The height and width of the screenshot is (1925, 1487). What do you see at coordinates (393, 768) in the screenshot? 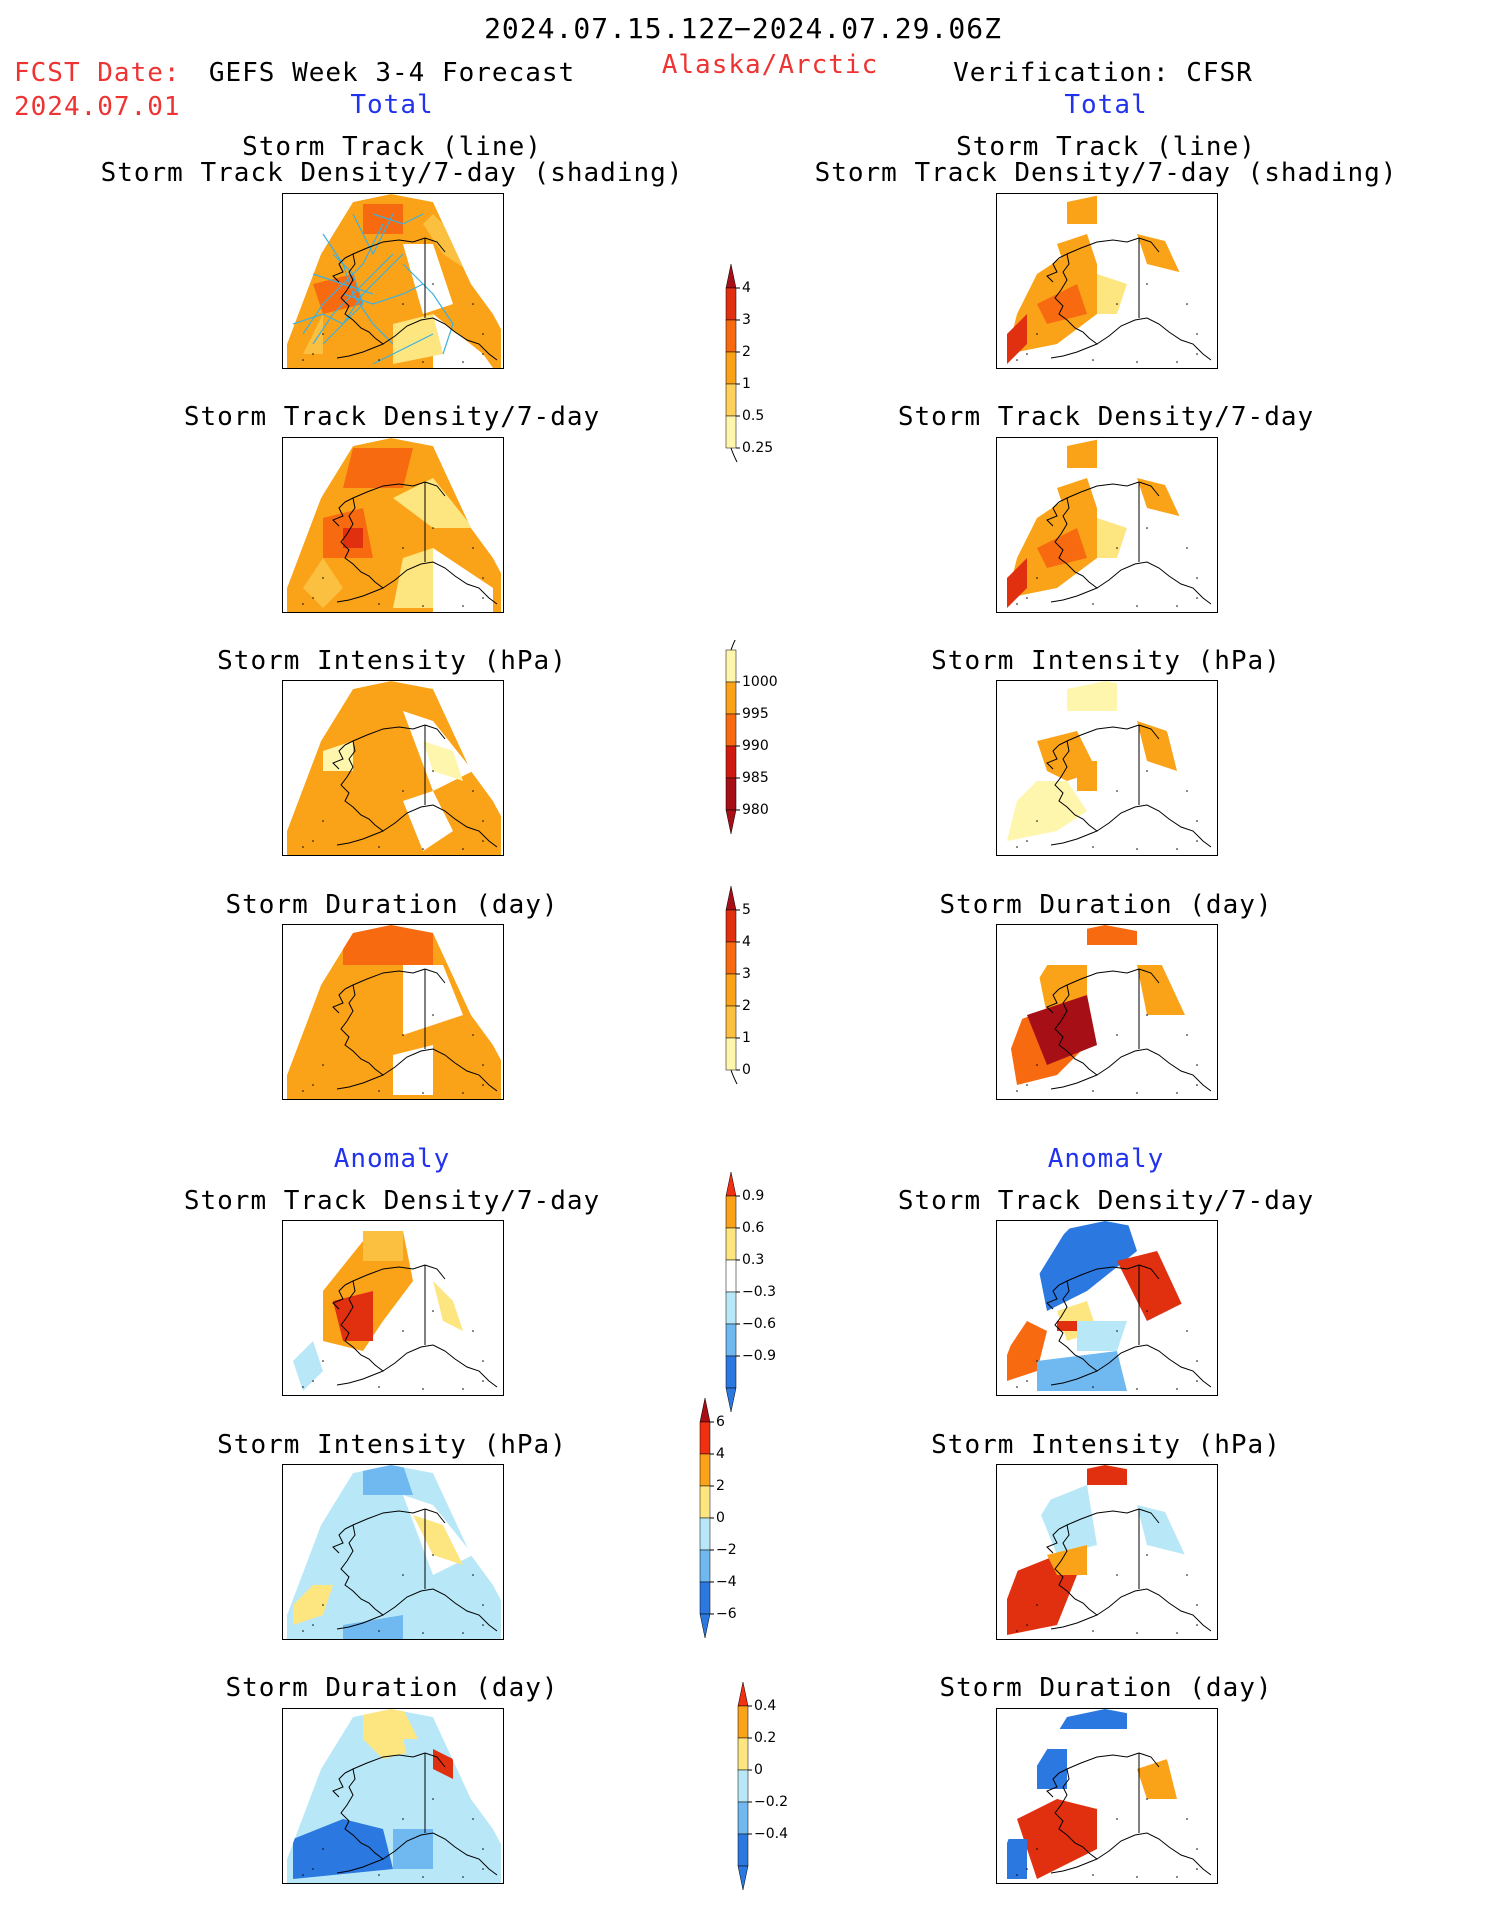
I see `map-intensity-forecast` at bounding box center [393, 768].